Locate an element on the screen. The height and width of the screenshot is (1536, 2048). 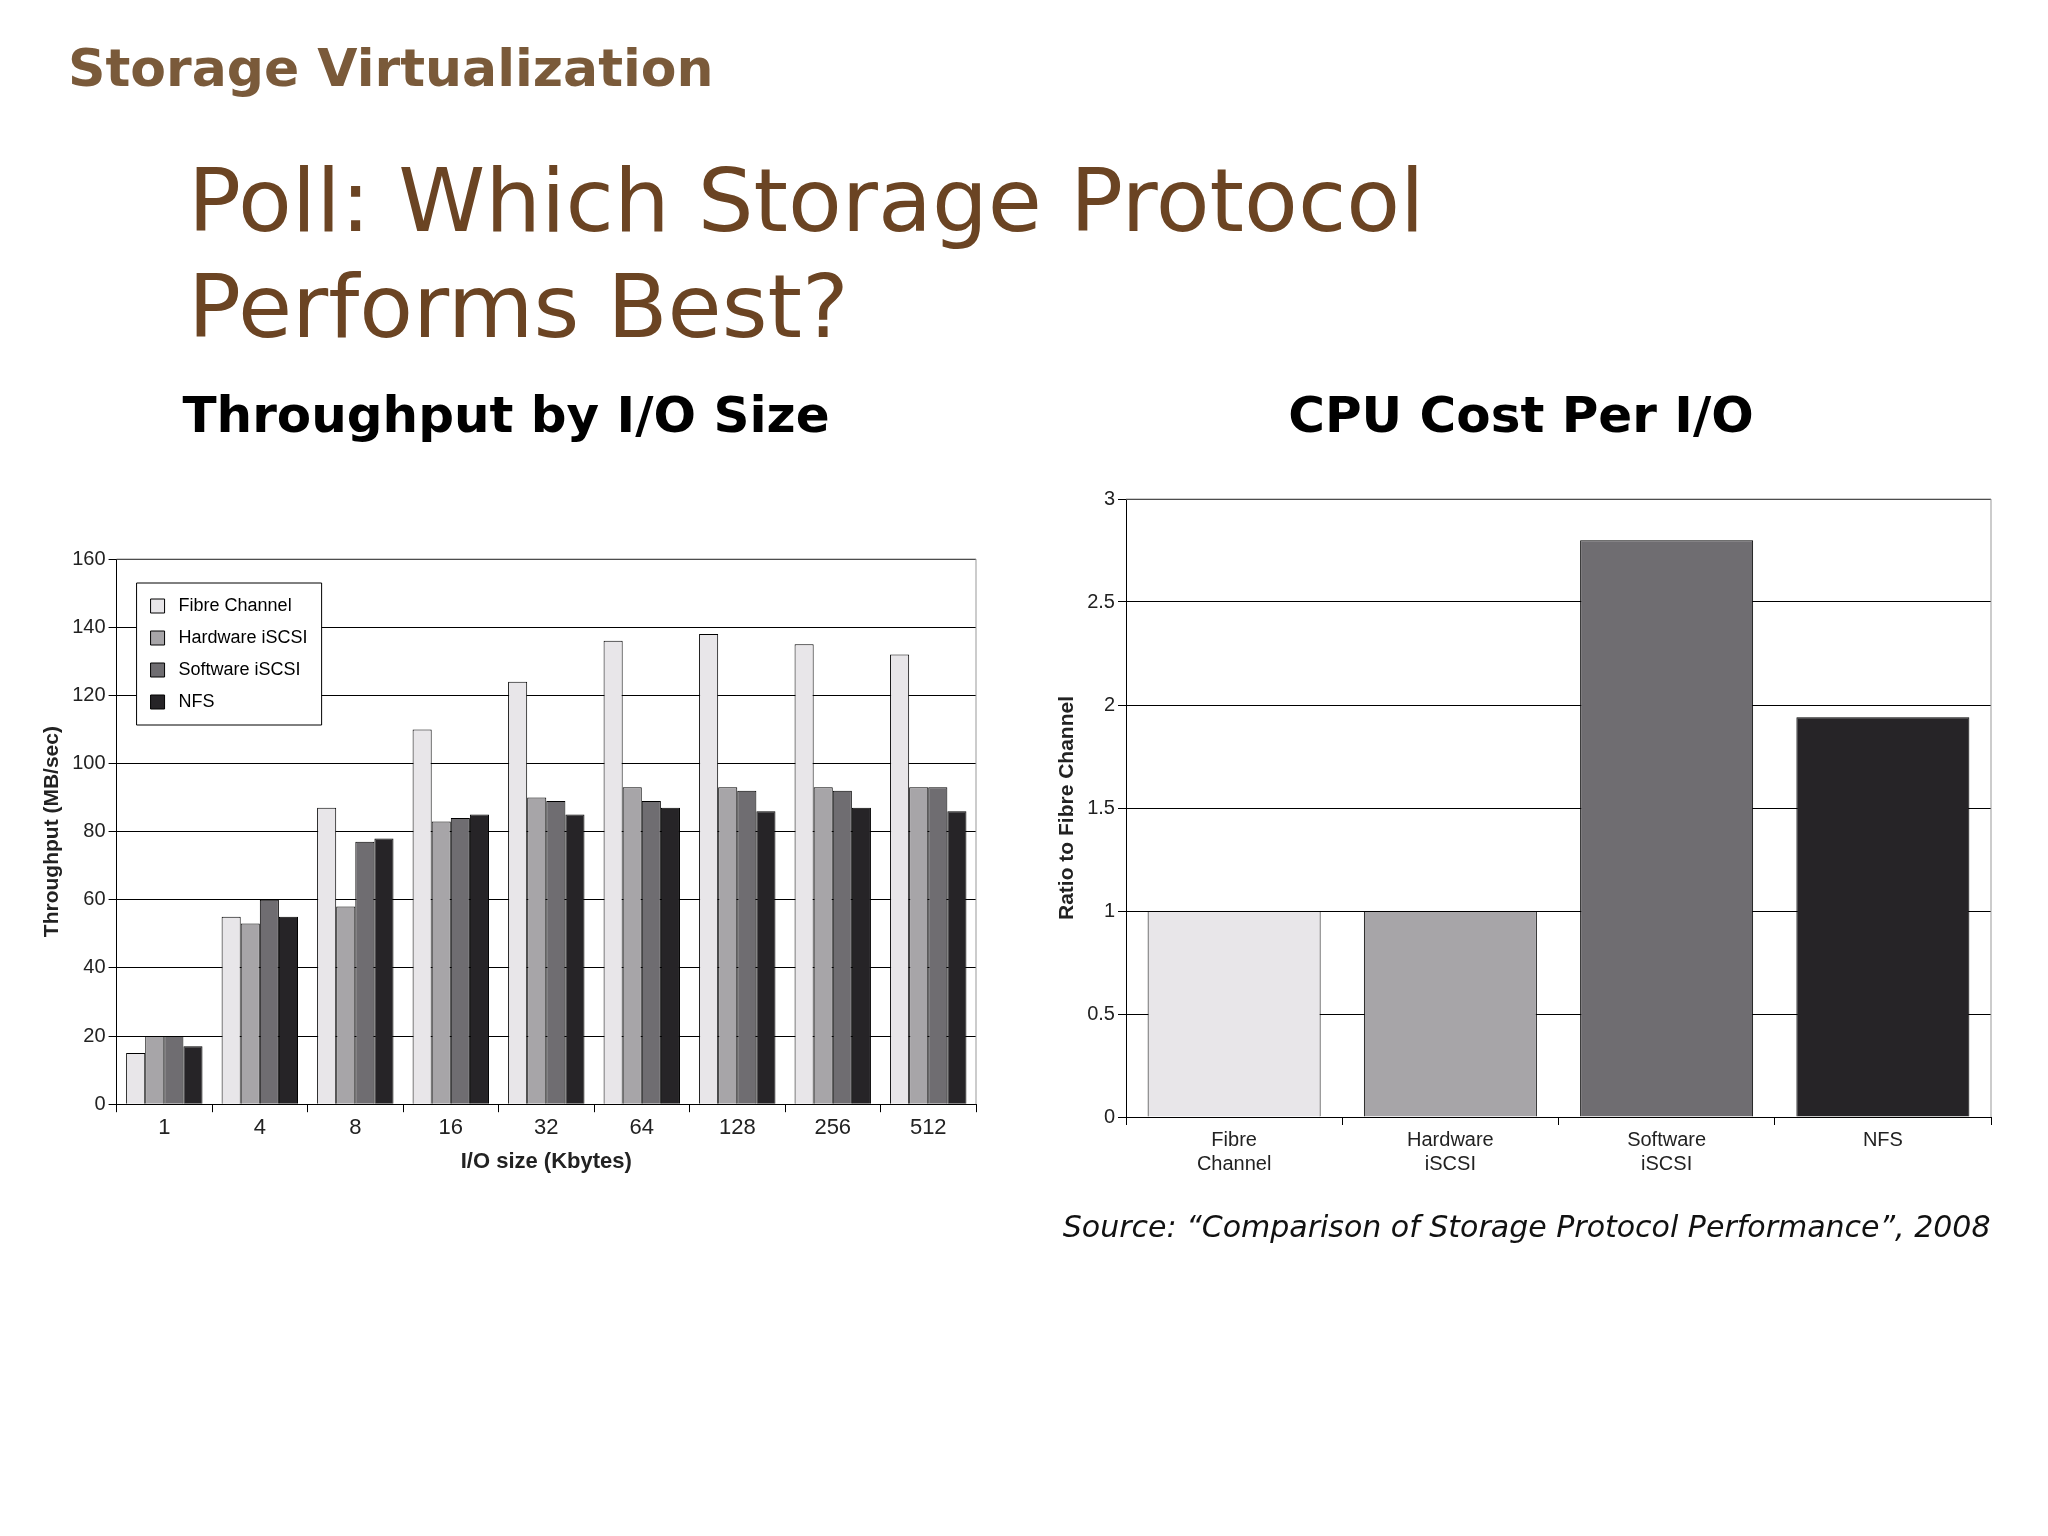
y-tick-label: 100 is located at coordinates (88, 762).